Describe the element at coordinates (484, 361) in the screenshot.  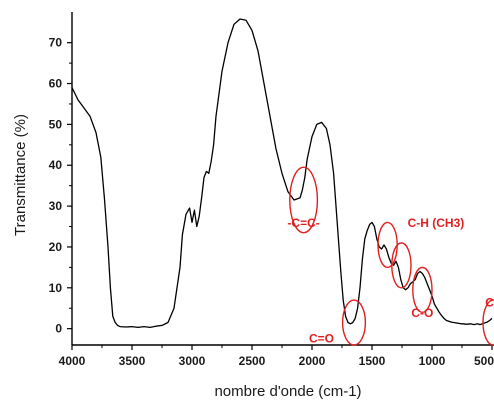
I see `x-tick-label: 500` at that location.